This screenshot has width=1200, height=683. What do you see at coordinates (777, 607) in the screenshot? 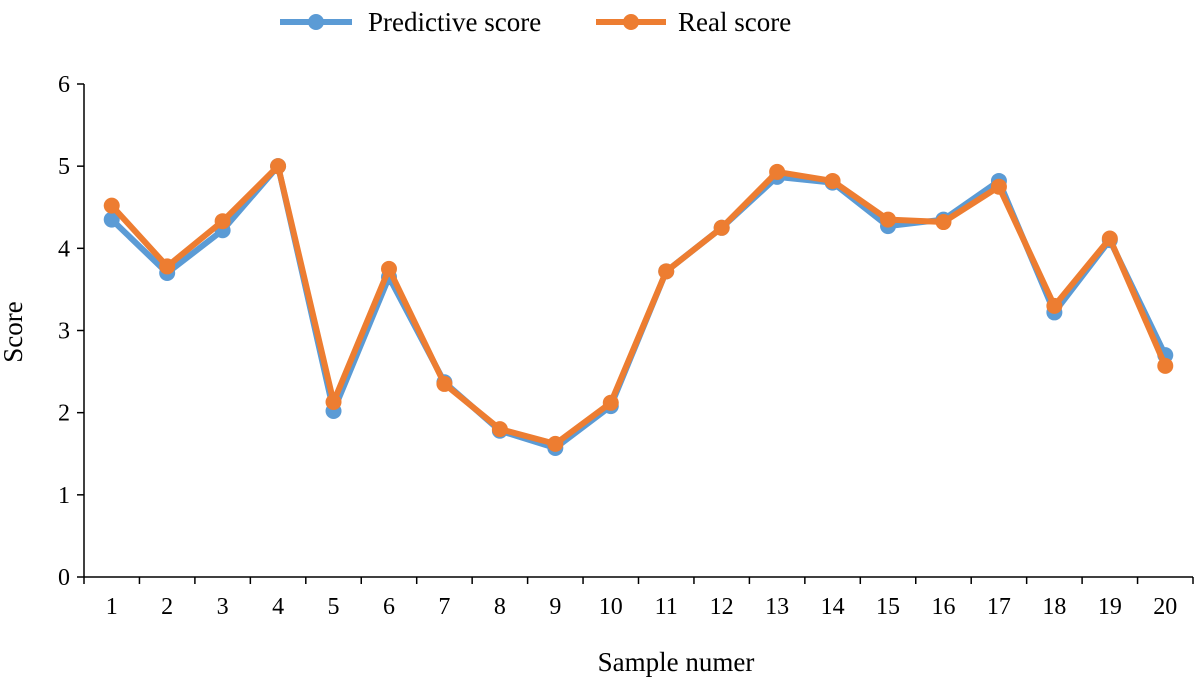
I see `x-tick-label: 13` at bounding box center [777, 607].